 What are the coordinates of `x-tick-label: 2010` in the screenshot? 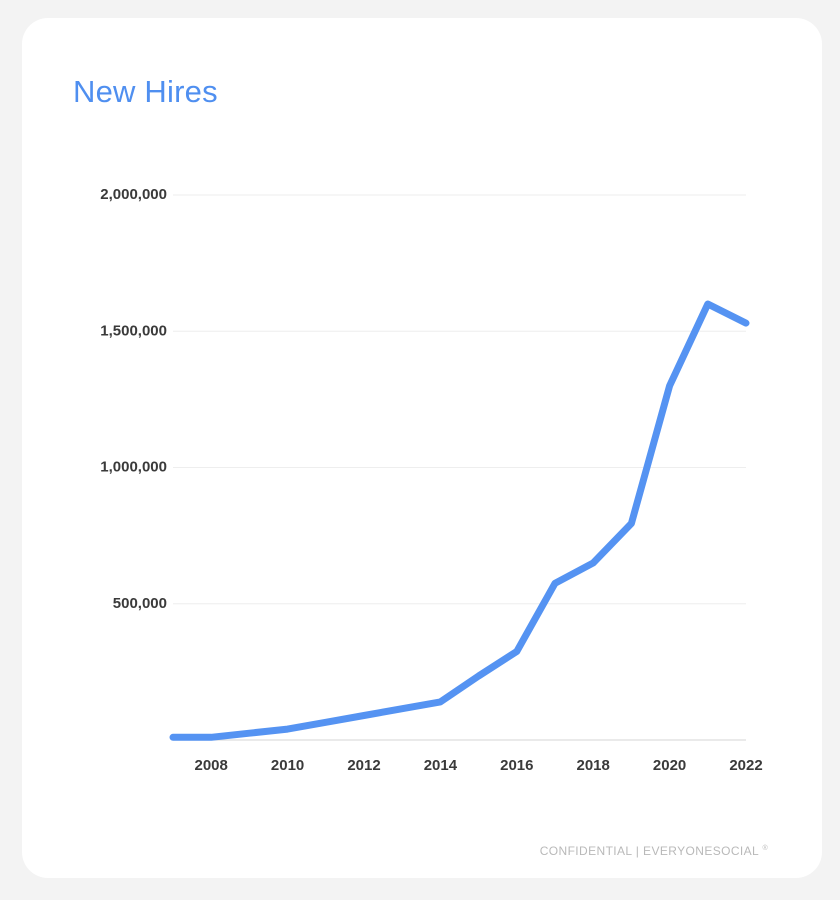 It's located at (287, 765).